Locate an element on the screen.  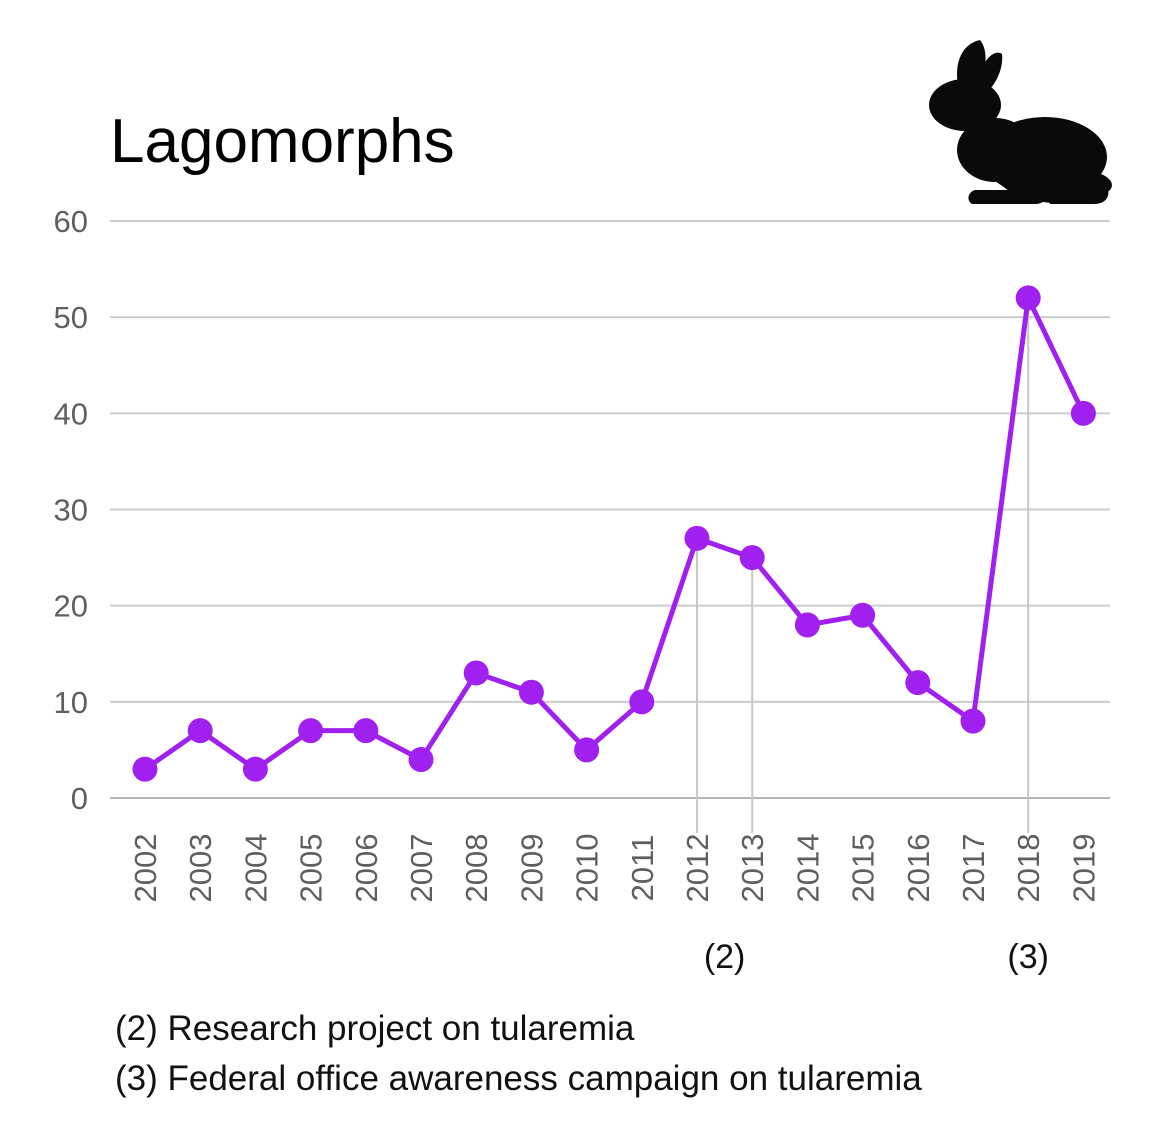
footnote-2: (2) Research project on tularemia is located at coordinates (375, 1028).